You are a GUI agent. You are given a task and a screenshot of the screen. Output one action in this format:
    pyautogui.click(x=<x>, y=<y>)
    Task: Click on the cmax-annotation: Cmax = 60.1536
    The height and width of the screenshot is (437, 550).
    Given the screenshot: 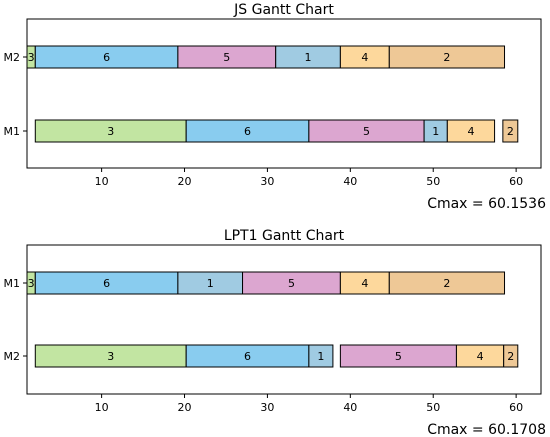 What is the action you would take?
    pyautogui.click(x=486, y=204)
    